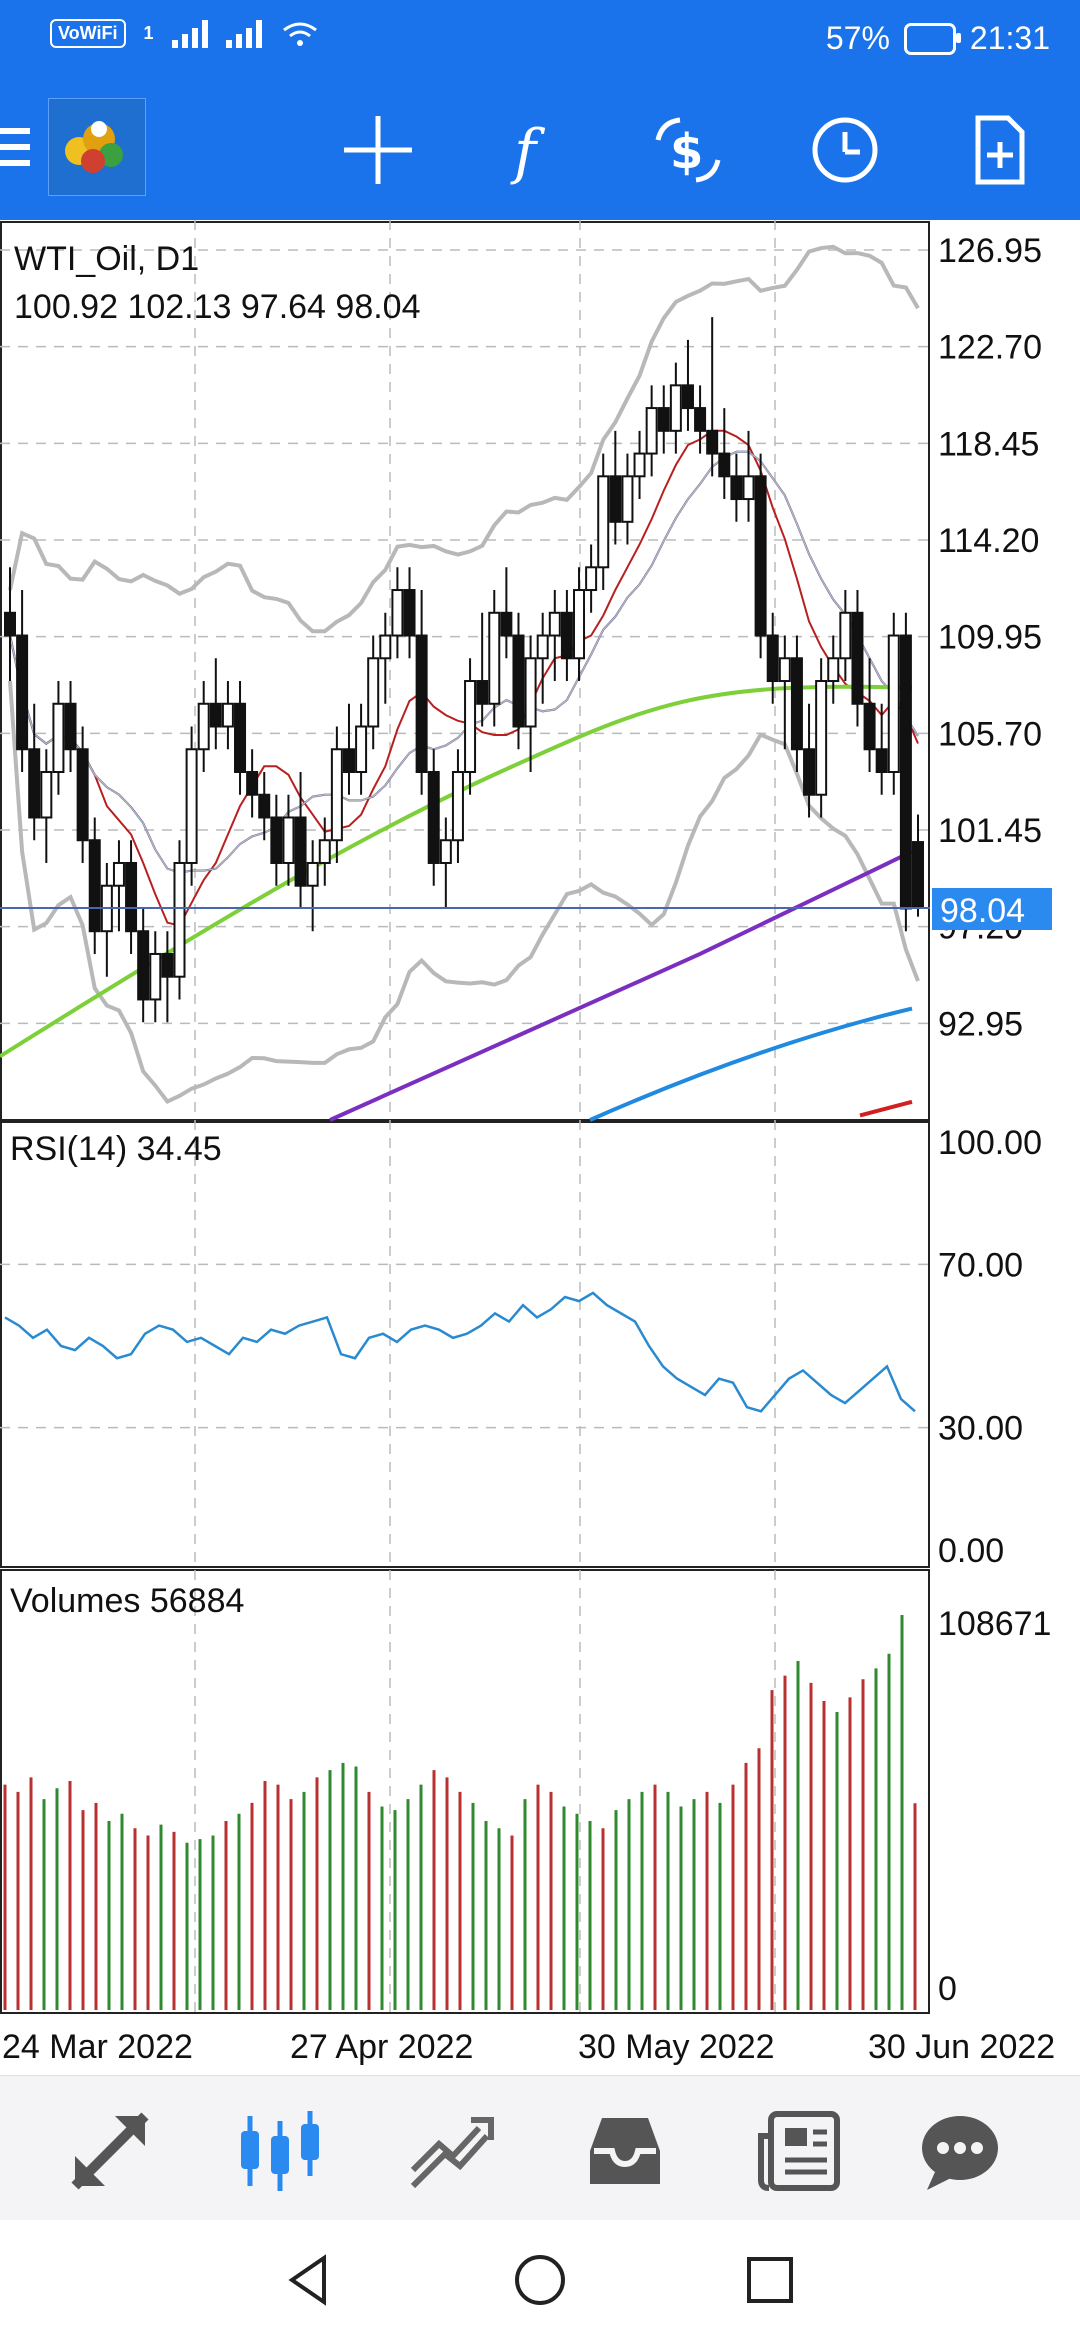  I want to click on volume-label: Volumes 56884, so click(127, 1601).